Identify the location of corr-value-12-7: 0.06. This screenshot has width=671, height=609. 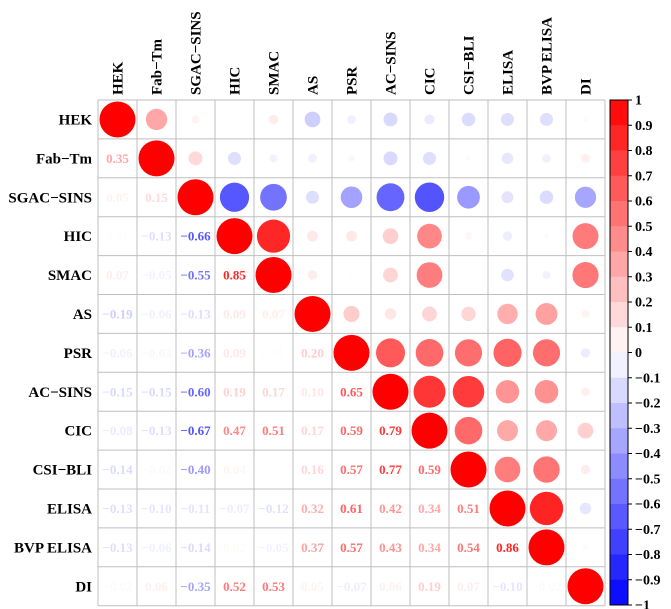
(390, 586).